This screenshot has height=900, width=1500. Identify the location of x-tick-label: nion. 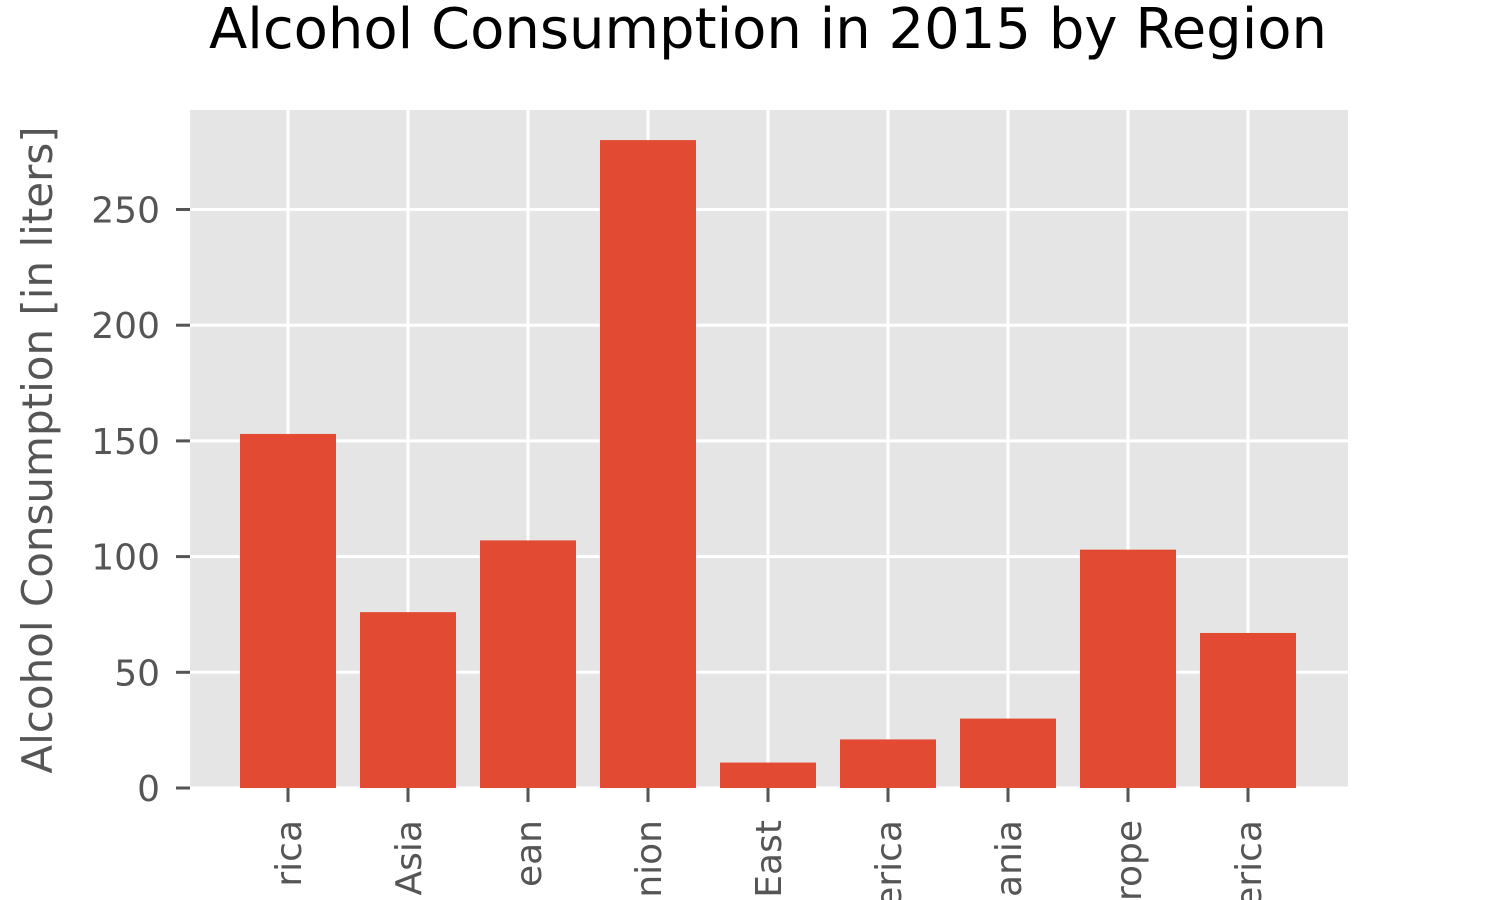
(649, 859).